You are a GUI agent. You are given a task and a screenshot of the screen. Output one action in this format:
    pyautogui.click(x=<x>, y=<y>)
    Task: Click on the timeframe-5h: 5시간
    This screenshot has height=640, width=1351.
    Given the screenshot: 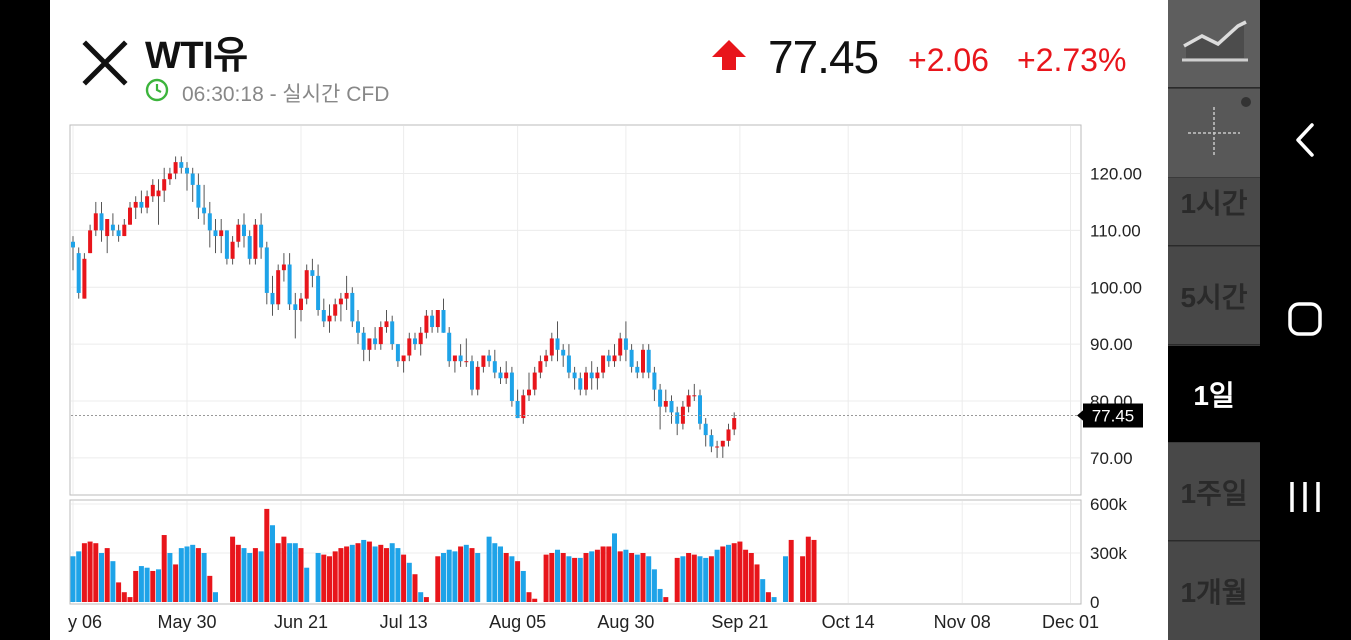 What is the action you would take?
    pyautogui.click(x=1214, y=296)
    